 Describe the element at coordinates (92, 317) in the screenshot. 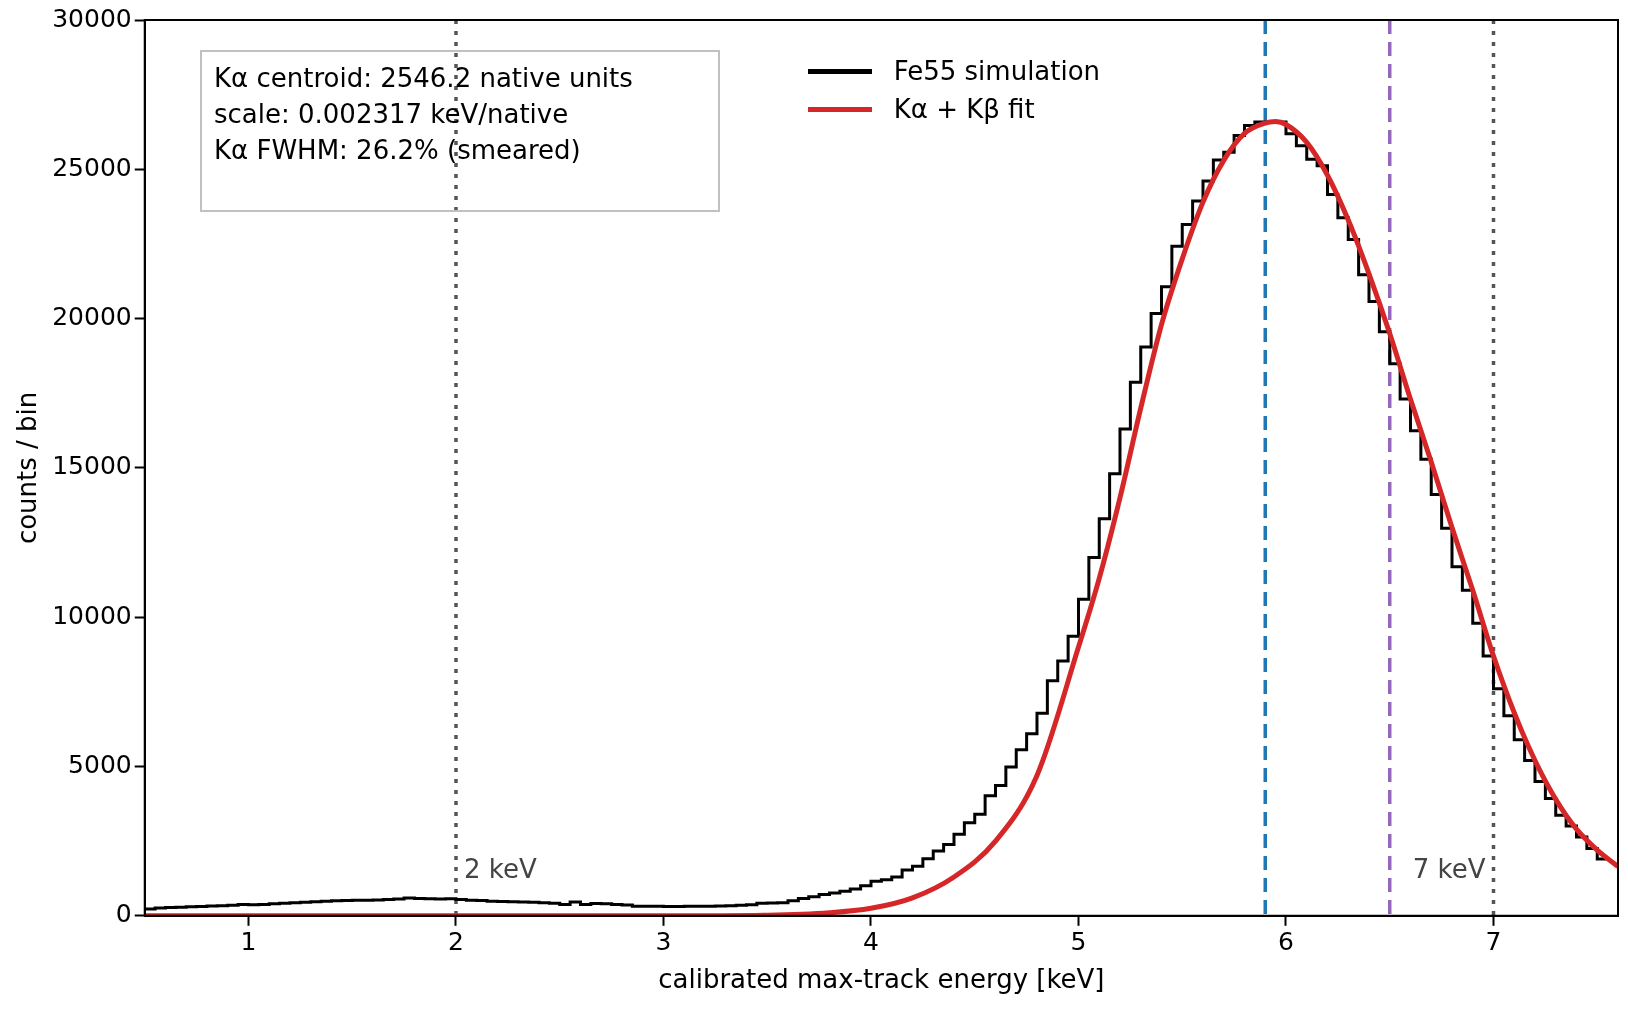

I see `y-tick-label: 20000` at that location.